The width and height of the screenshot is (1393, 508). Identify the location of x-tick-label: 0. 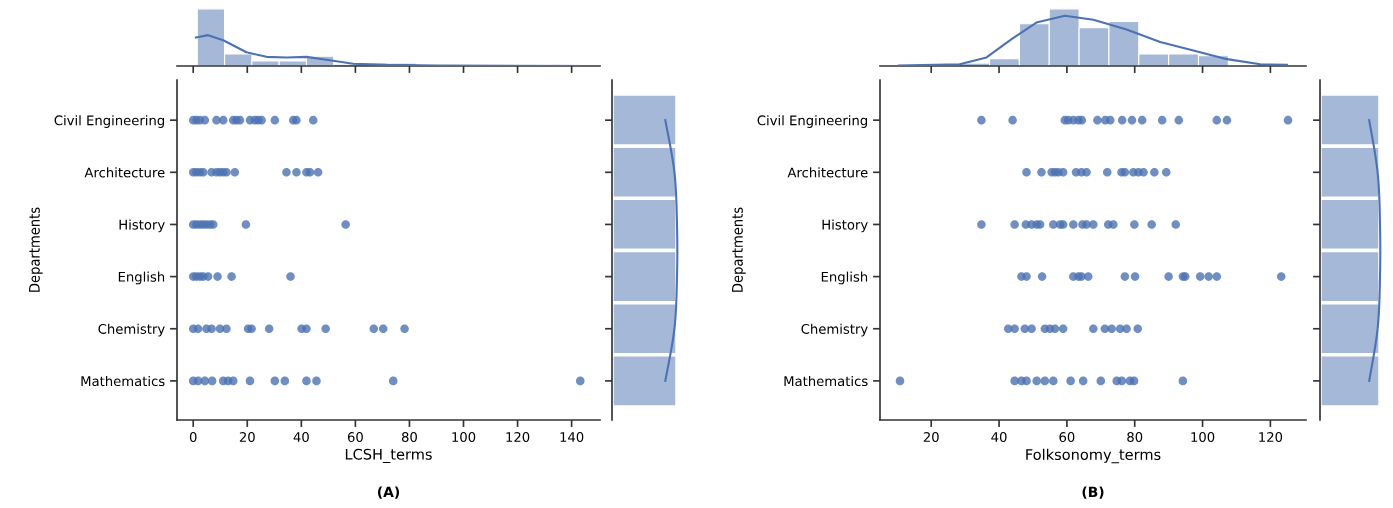
(193, 437).